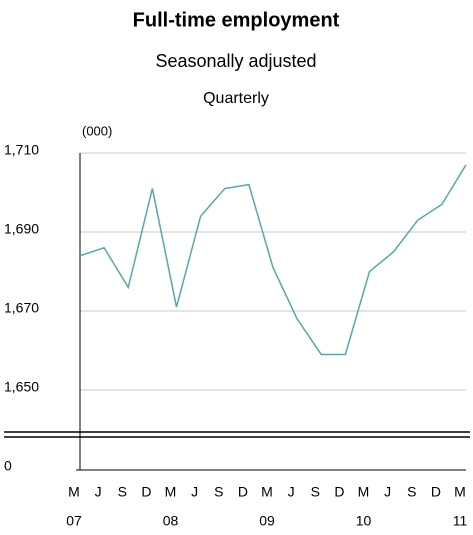 Image resolution: width=473 pixels, height=535 pixels. What do you see at coordinates (21, 150) in the screenshot?
I see `y-tick-label: 1,710` at bounding box center [21, 150].